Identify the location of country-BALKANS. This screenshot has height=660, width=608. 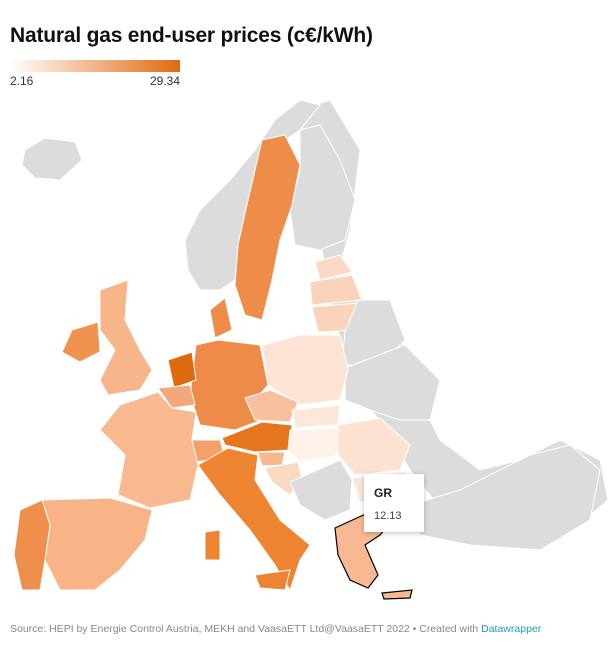
(321, 490).